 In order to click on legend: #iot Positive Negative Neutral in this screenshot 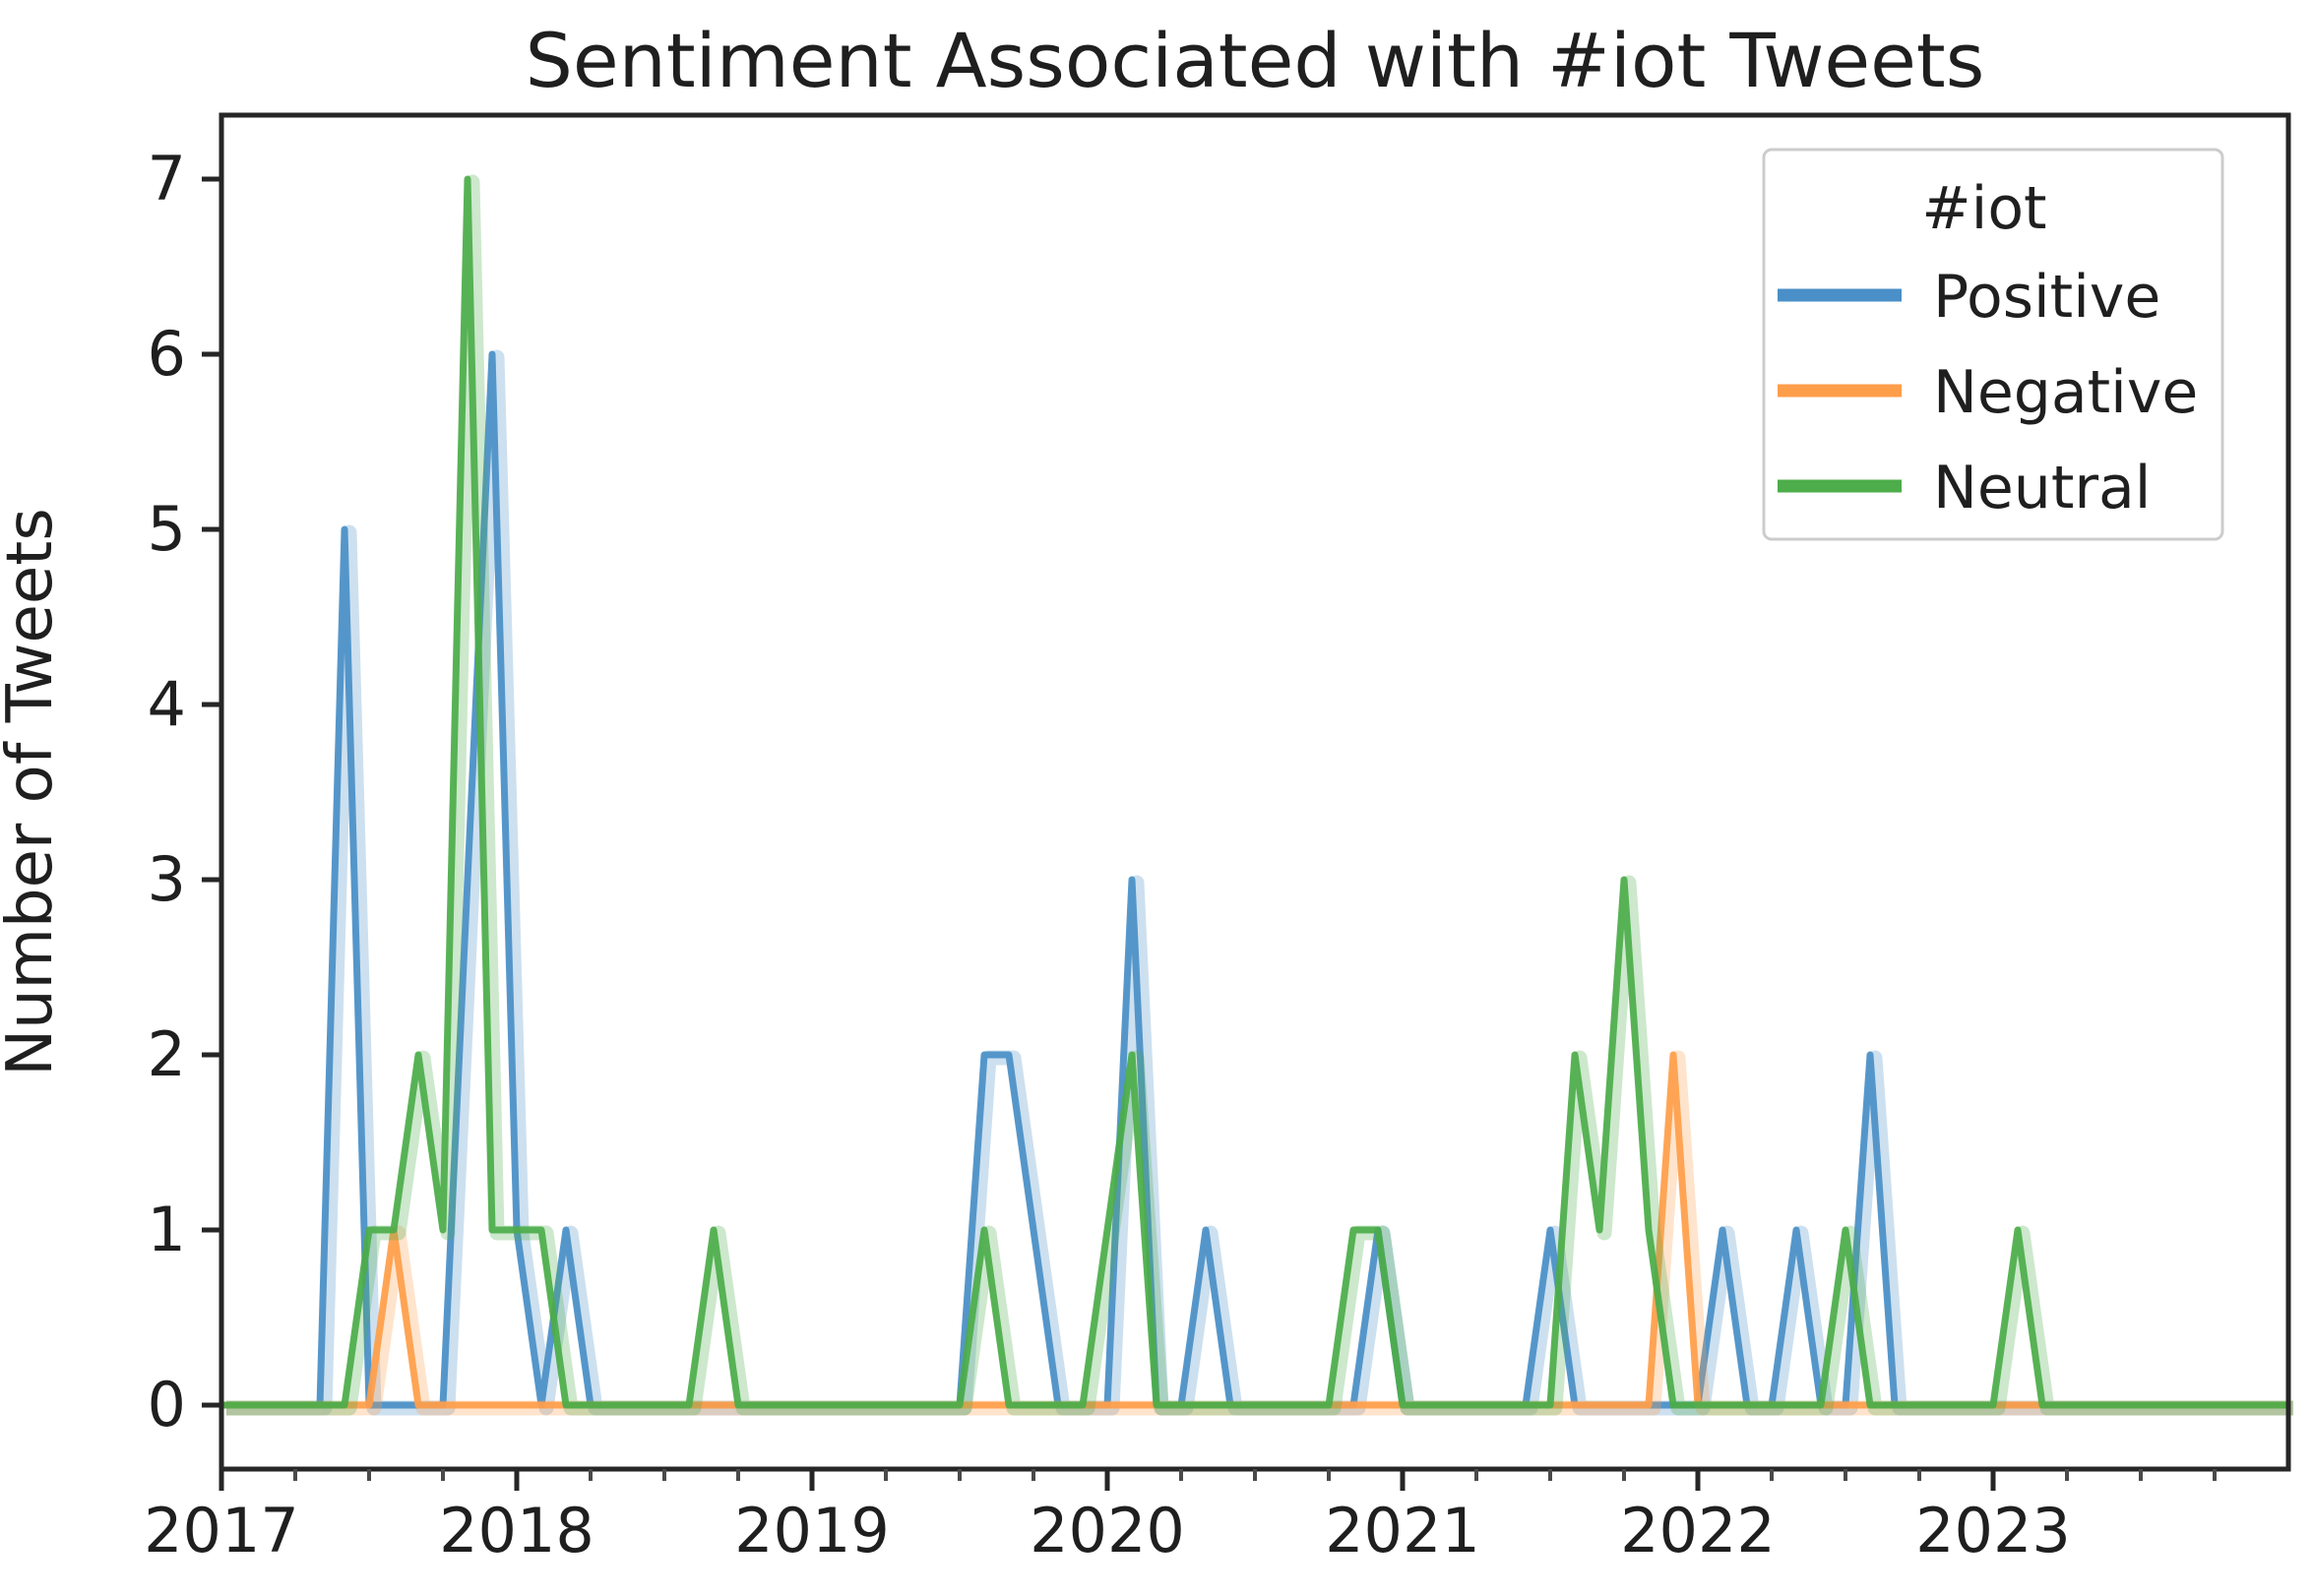, I will do `click(1993, 344)`.